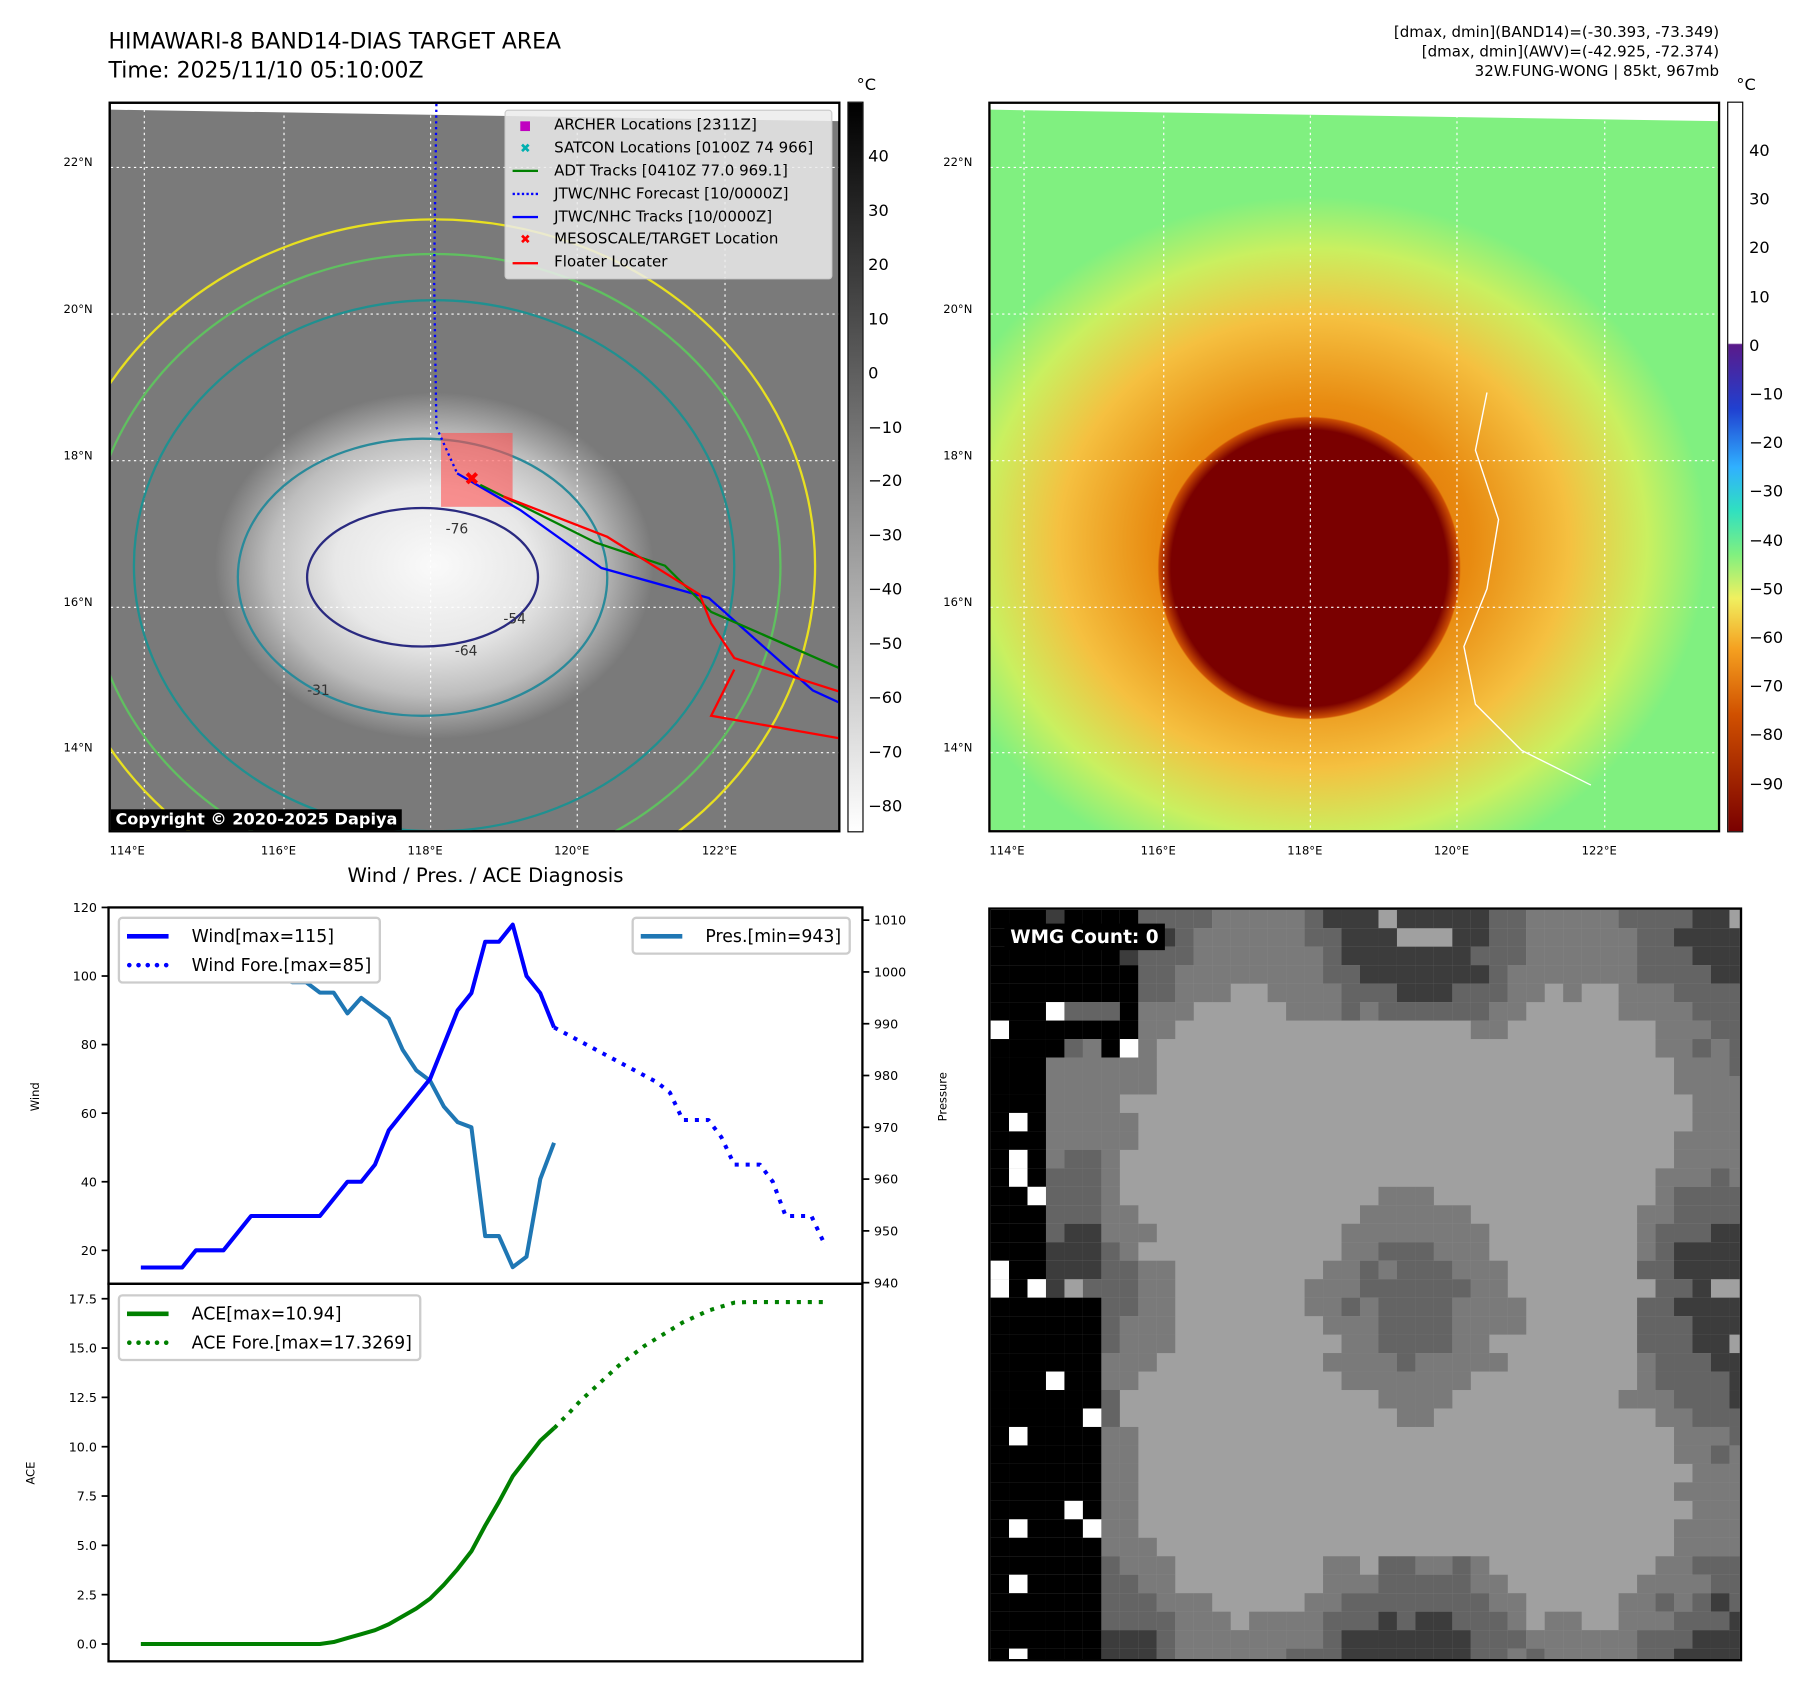  What do you see at coordinates (1599, 851) in the screenshot?
I see `lon-label: 122°E` at bounding box center [1599, 851].